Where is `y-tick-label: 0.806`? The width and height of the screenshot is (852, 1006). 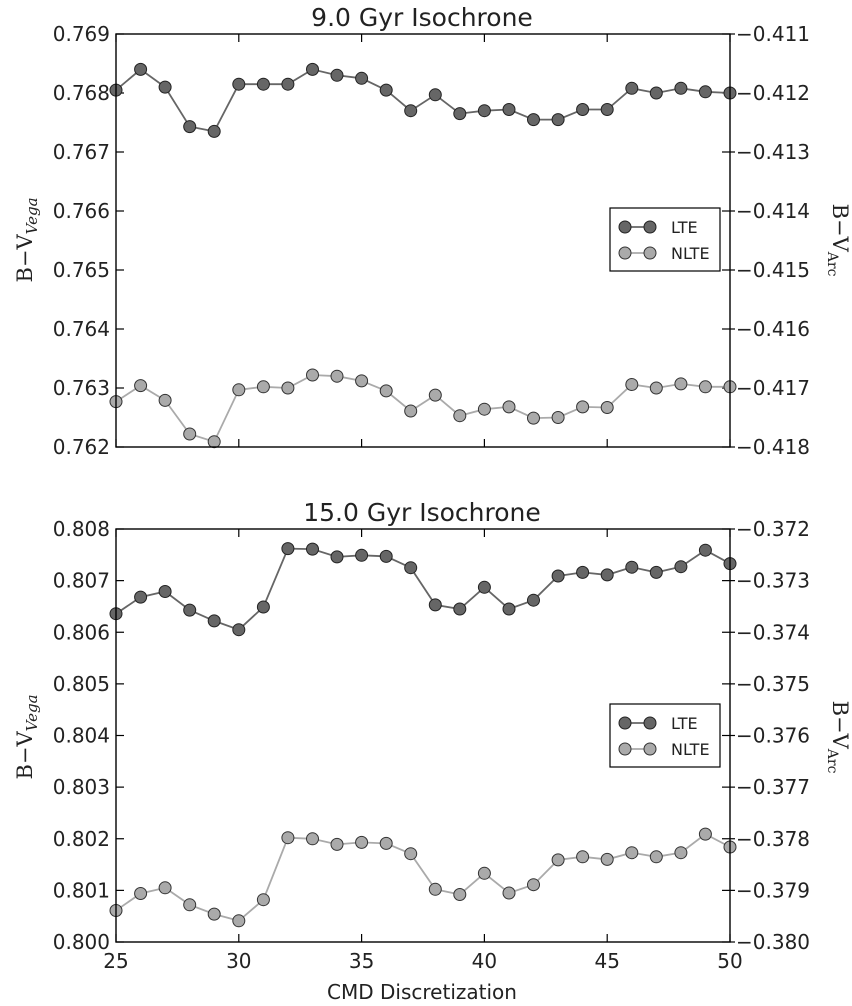
y-tick-label: 0.806 is located at coordinates (81, 632).